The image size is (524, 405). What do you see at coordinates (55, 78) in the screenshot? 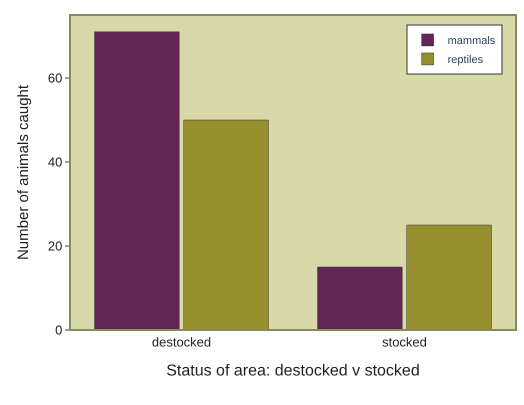
I see `y-tick-label: 60` at bounding box center [55, 78].